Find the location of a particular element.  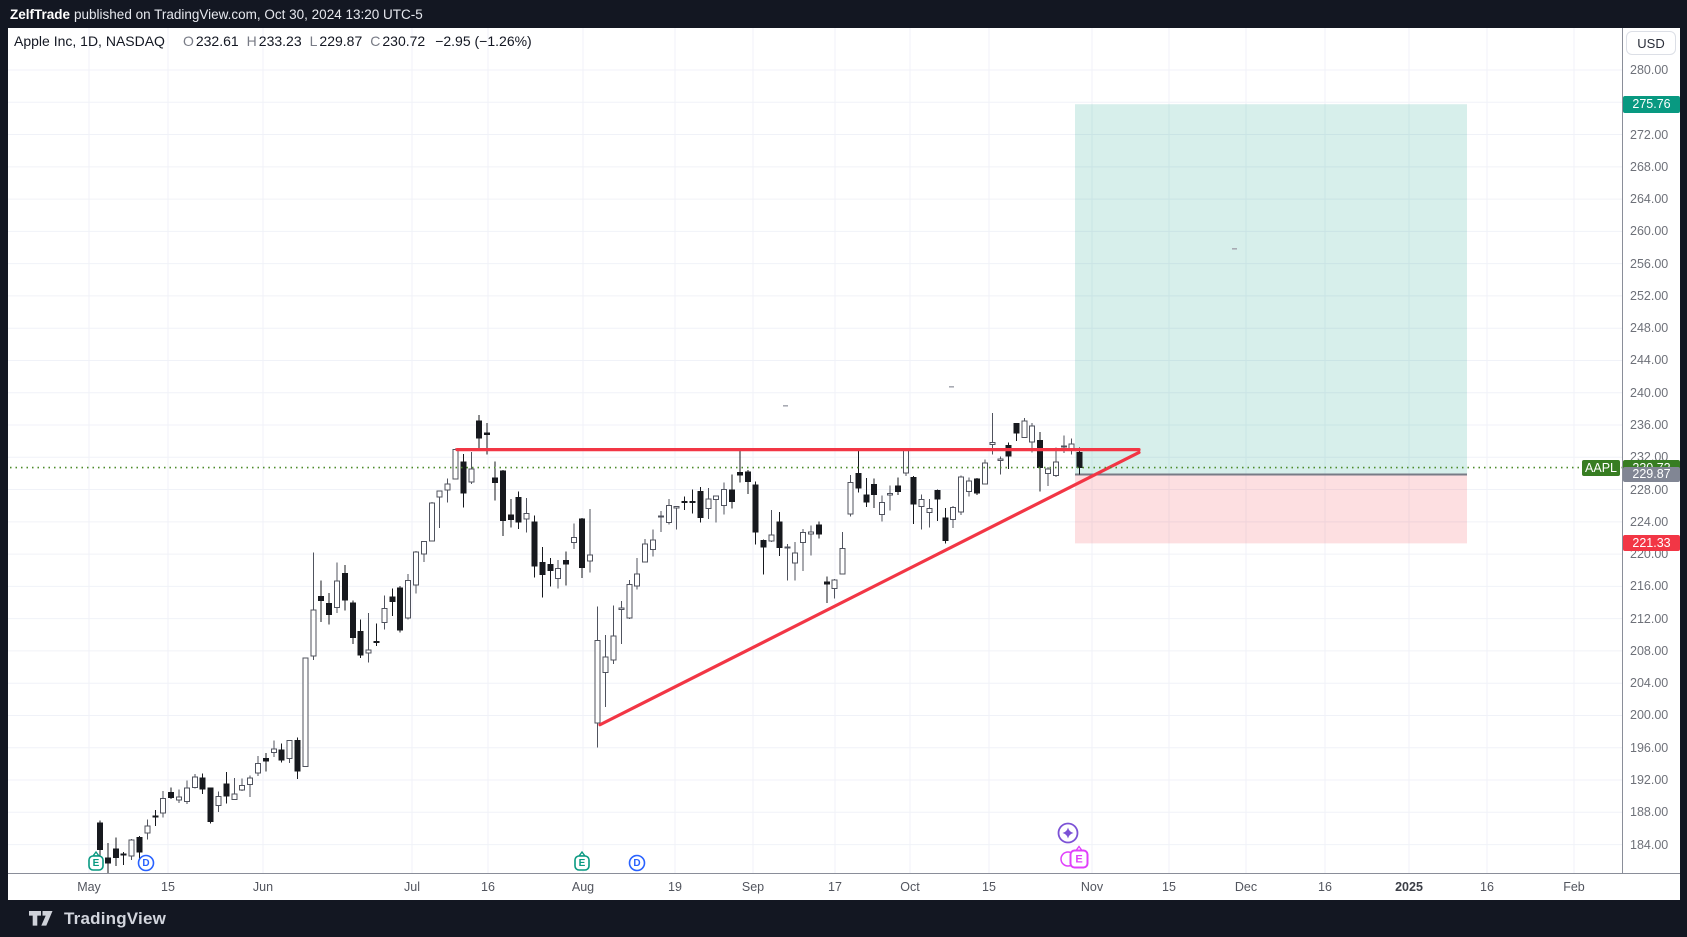

tradingview-logo-icon is located at coordinates (41, 919).